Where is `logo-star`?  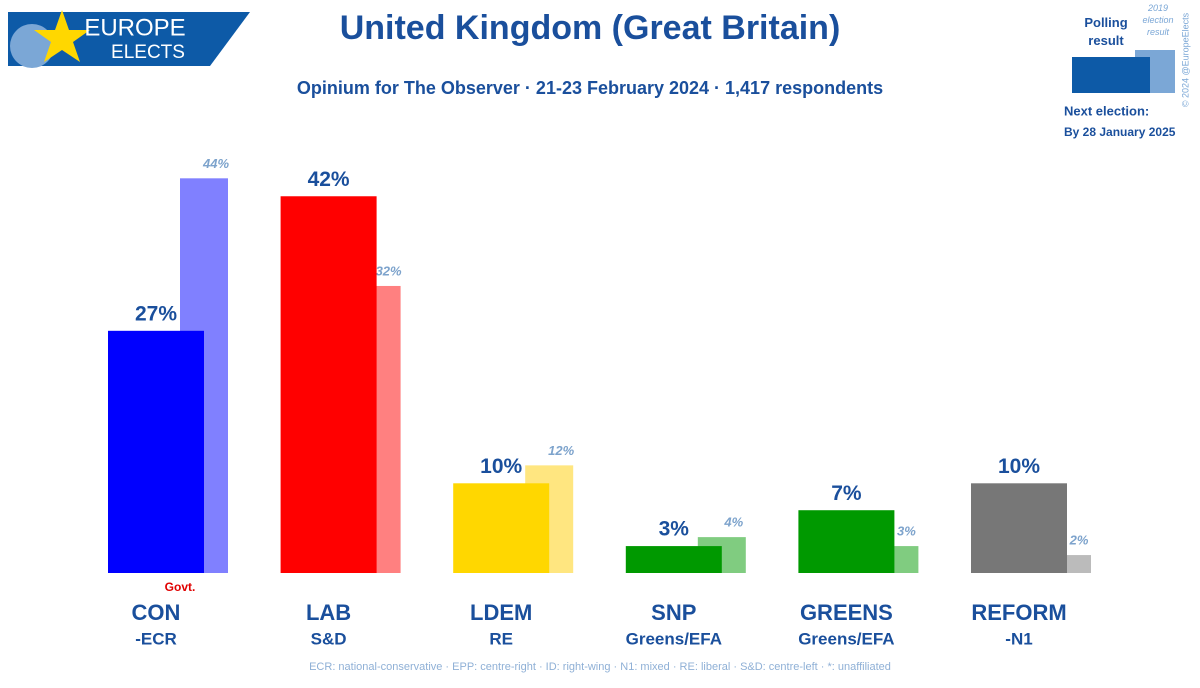
logo-star is located at coordinates (62, 36).